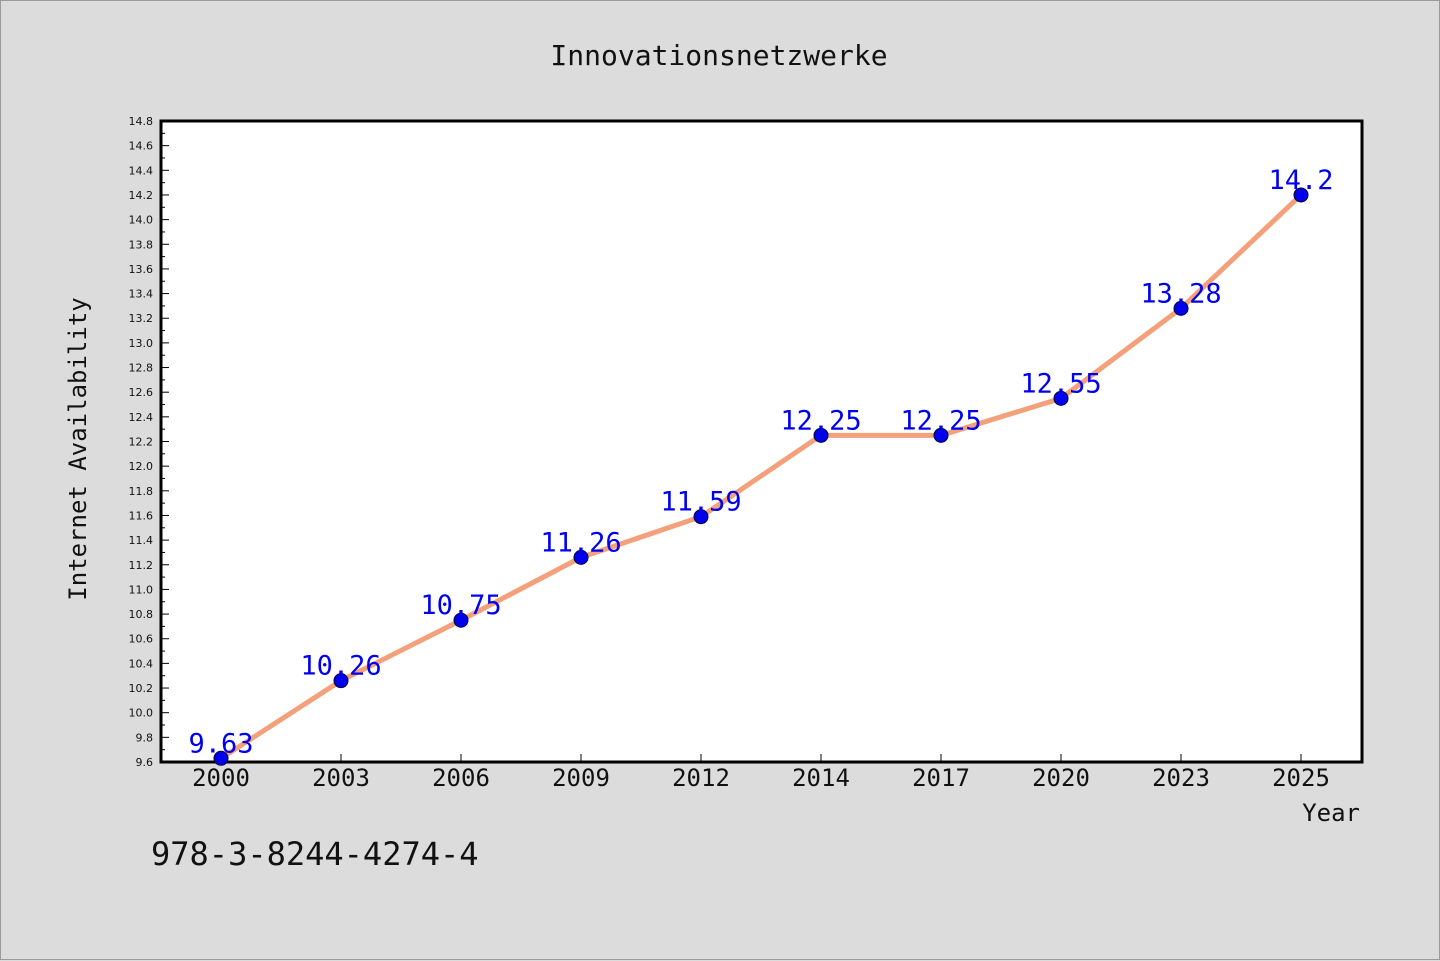  I want to click on x-tick-label: 2023, so click(1181, 778).